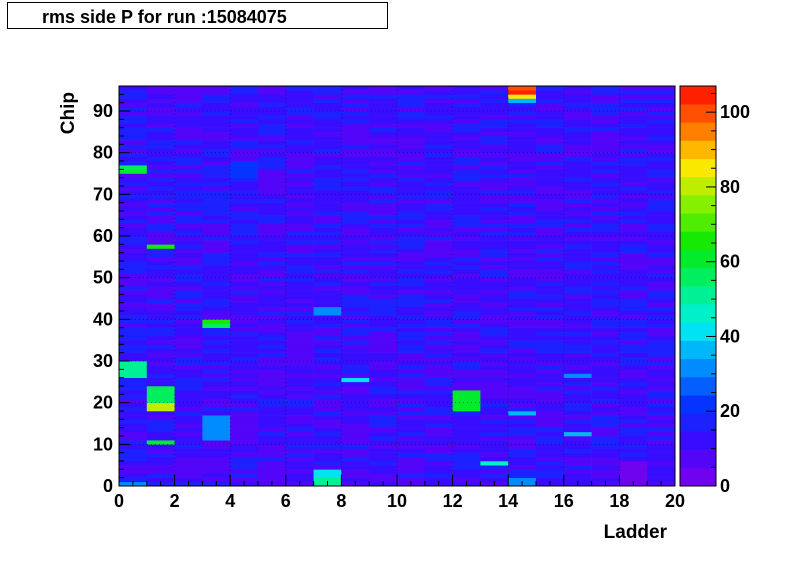 Image resolution: width=796 pixels, height=572 pixels. Describe the element at coordinates (698, 313) in the screenshot. I see `palette-band` at that location.